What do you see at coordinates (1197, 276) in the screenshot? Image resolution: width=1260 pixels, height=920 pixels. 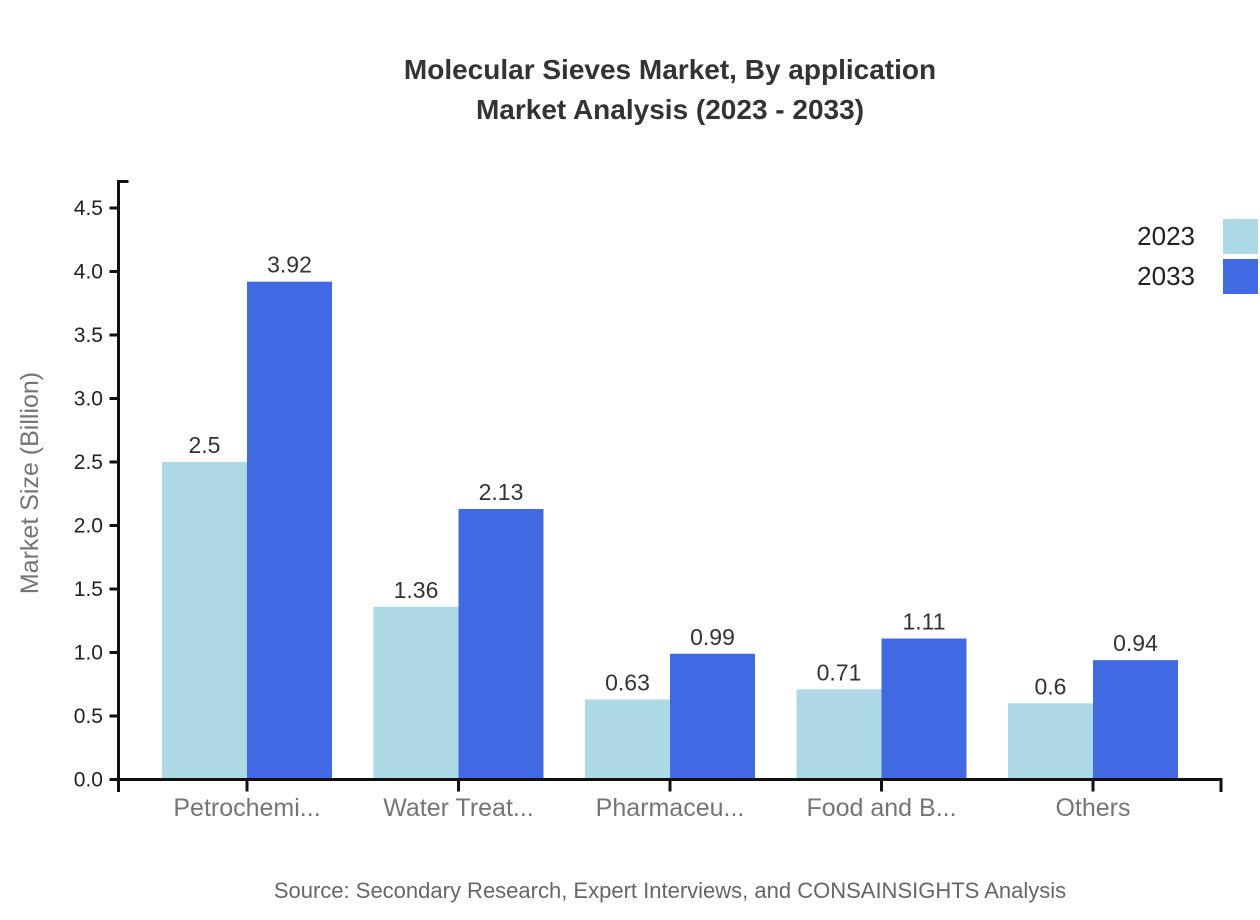 I see `legend-item-2033: 2033` at bounding box center [1197, 276].